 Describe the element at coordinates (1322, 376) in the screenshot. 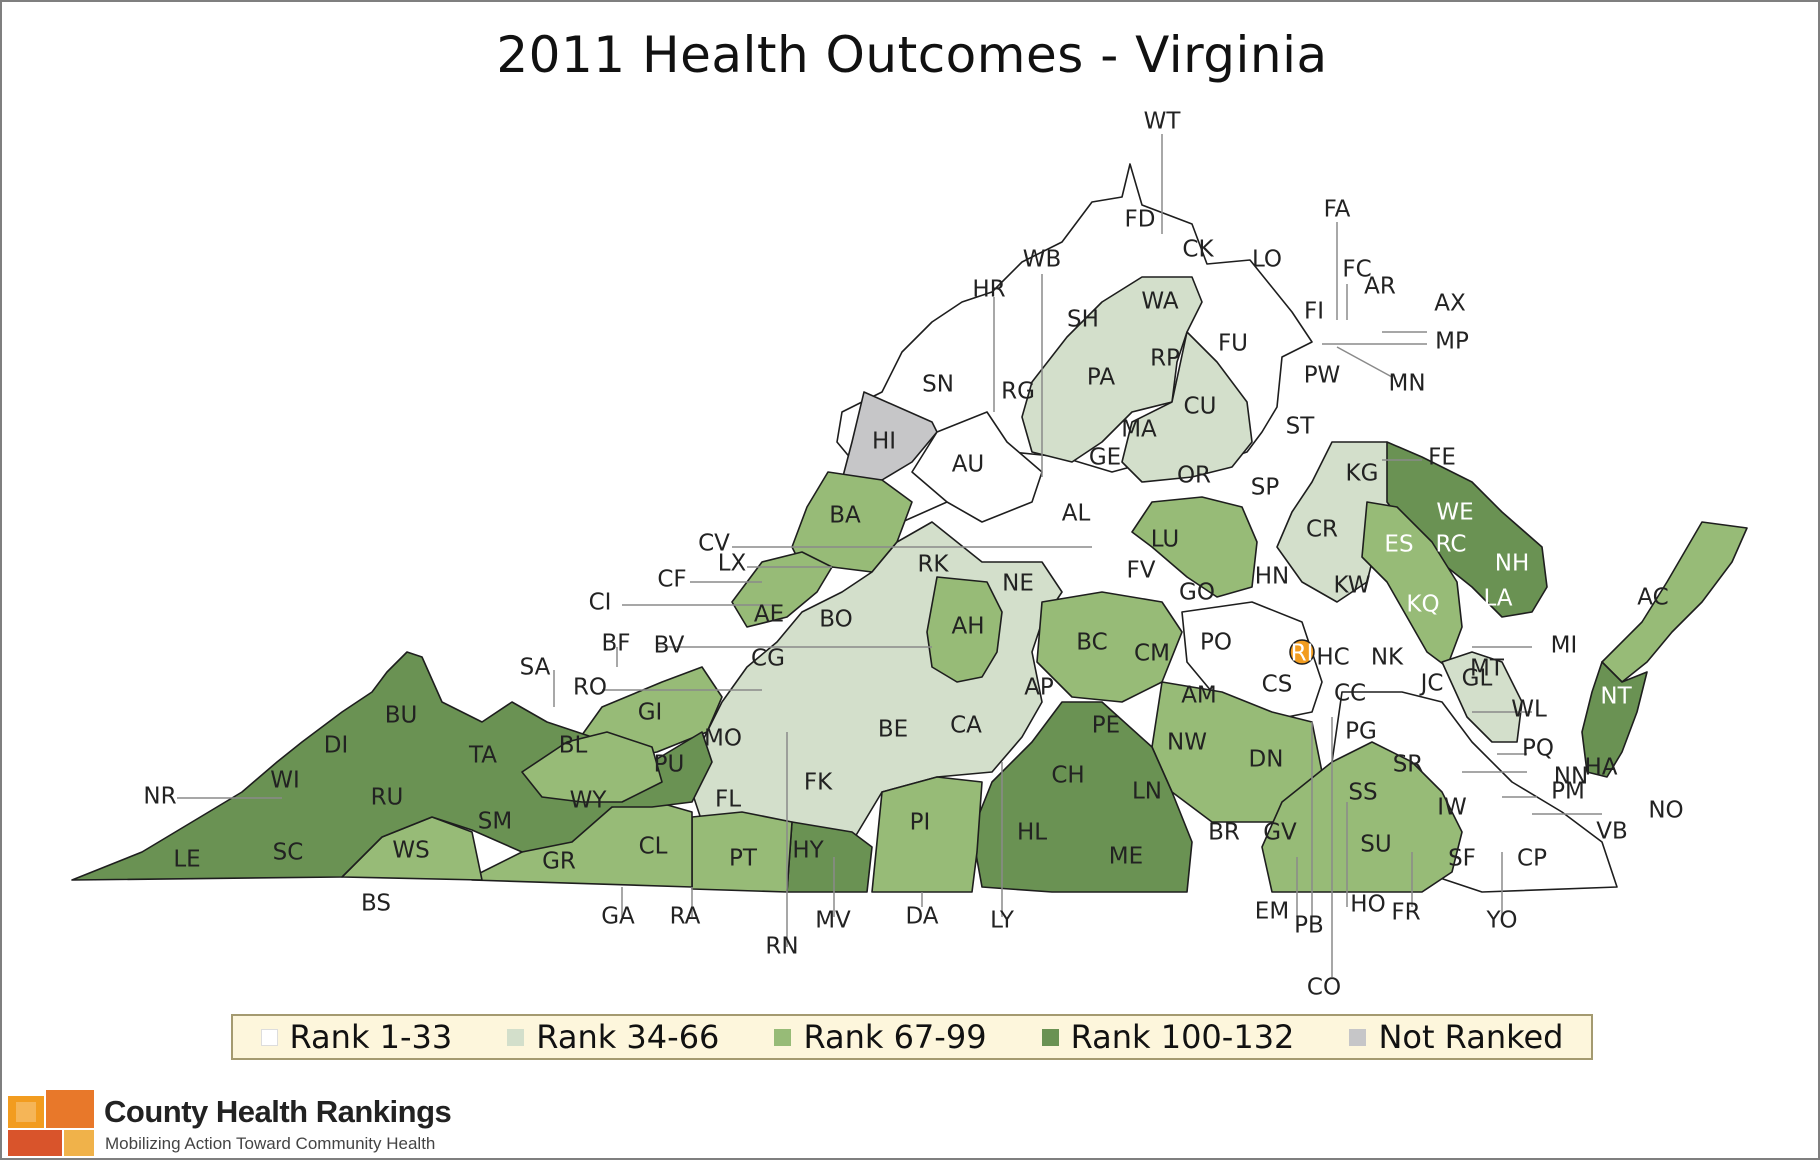

I see `county-label-pw: PW` at that location.